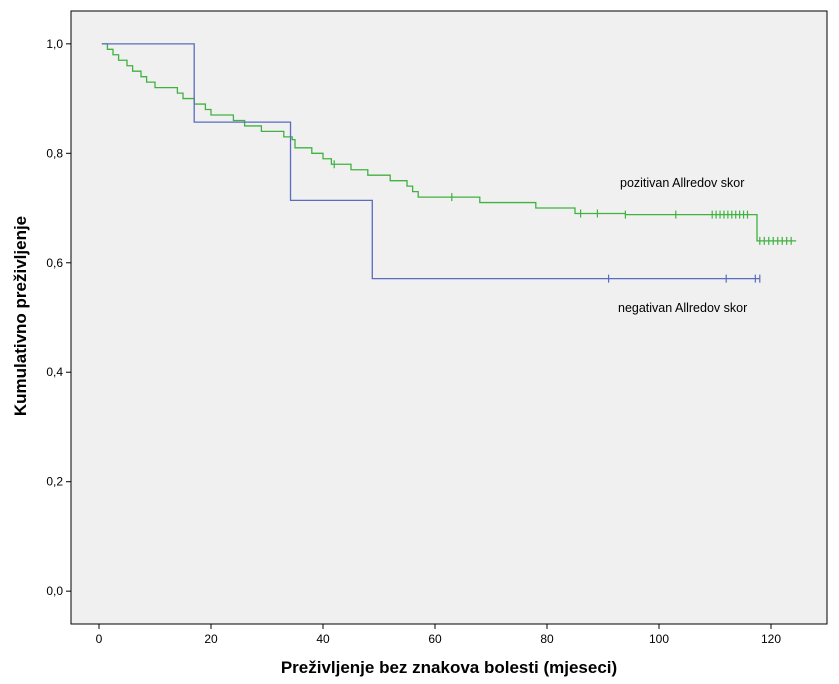 This screenshot has width=839, height=684. What do you see at coordinates (435, 639) in the screenshot?
I see `x-tick-label: 60` at bounding box center [435, 639].